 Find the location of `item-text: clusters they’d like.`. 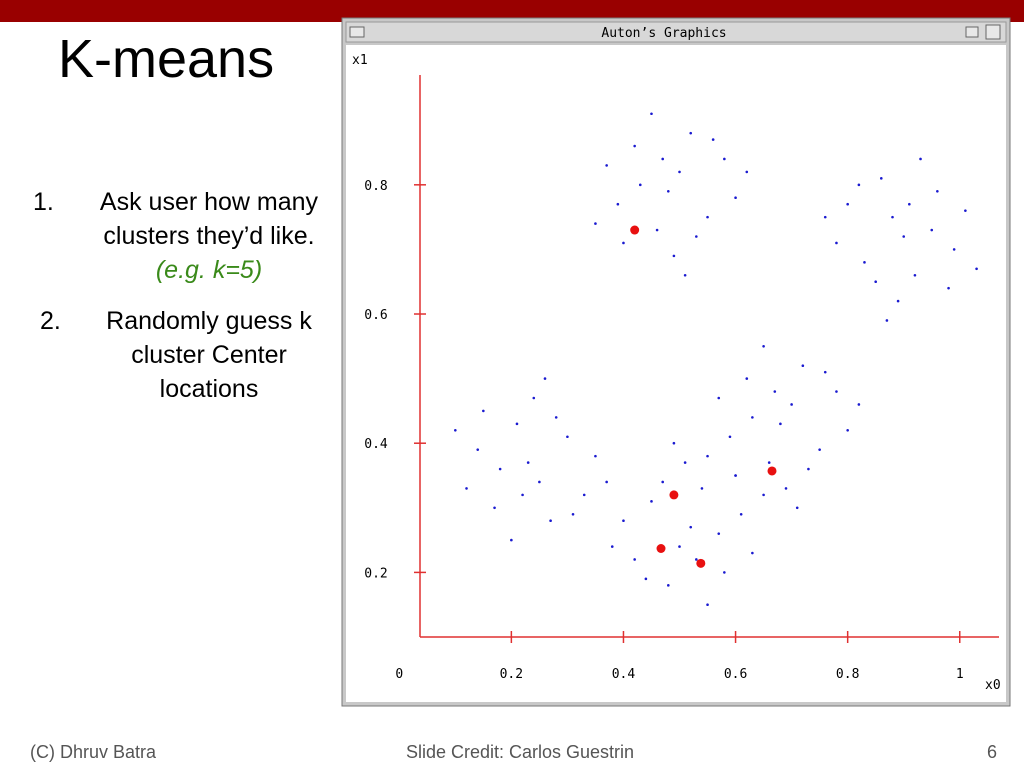

item-text: clusters they’d like. is located at coordinates (208, 236).